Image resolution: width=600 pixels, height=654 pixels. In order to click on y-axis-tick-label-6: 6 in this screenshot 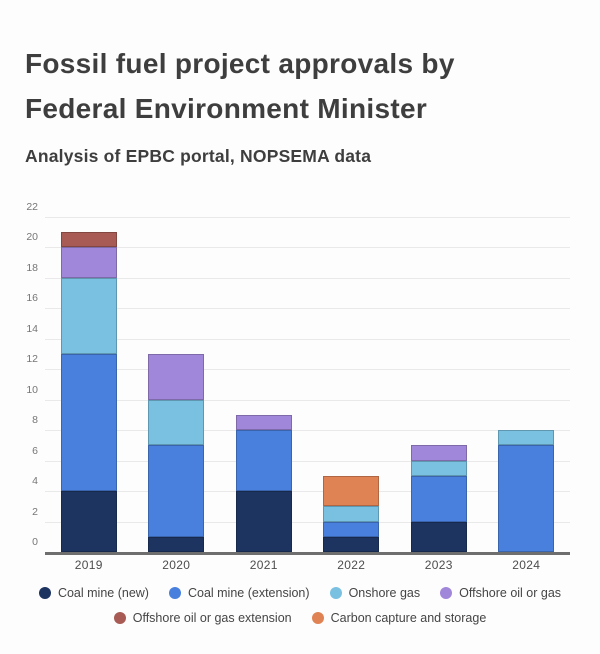, I will do `click(35, 450)`.